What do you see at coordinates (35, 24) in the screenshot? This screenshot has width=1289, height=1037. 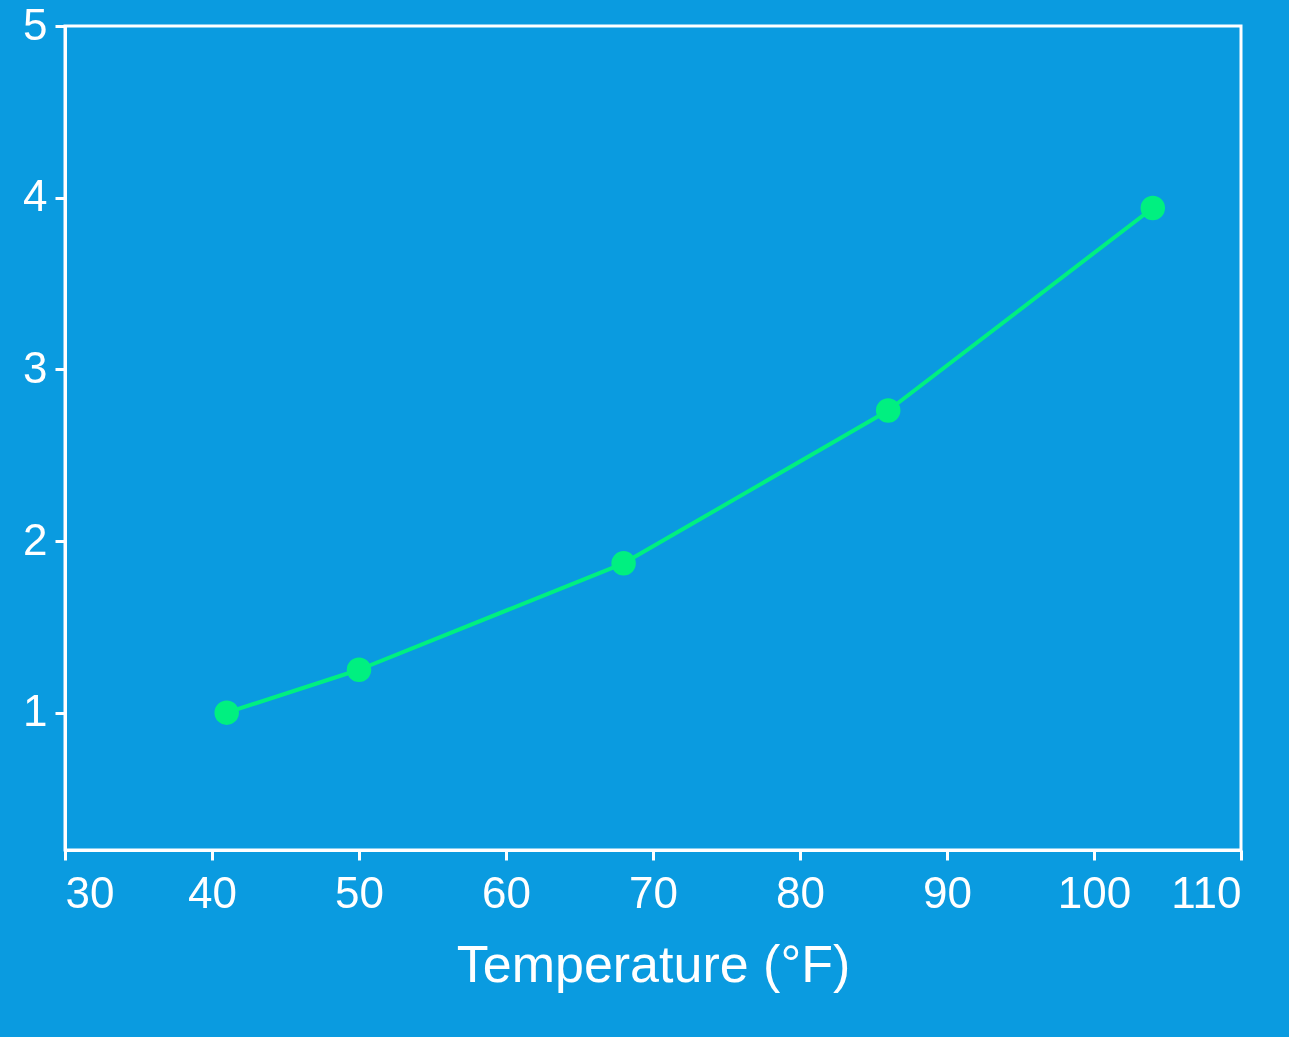 I see `y-tick-label: 5` at bounding box center [35, 24].